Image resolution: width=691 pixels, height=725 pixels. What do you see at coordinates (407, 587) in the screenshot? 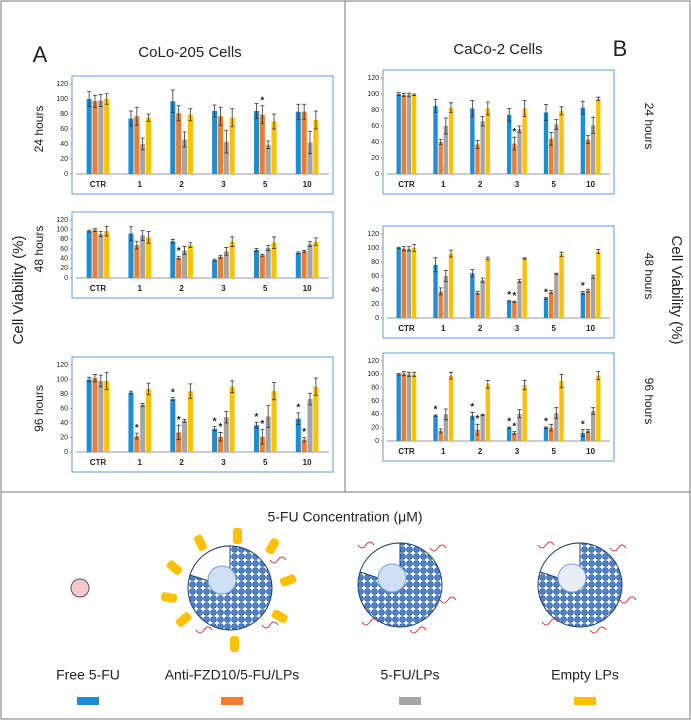
I see `liposome-icon` at bounding box center [407, 587].